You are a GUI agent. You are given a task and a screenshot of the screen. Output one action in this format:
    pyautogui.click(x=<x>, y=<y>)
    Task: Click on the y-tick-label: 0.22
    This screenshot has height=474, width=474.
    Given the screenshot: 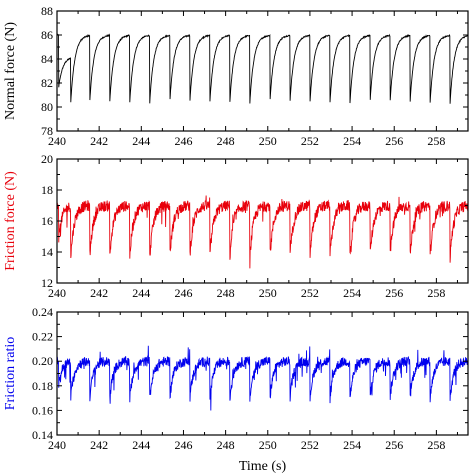 What is the action you would take?
    pyautogui.click(x=42, y=337)
    